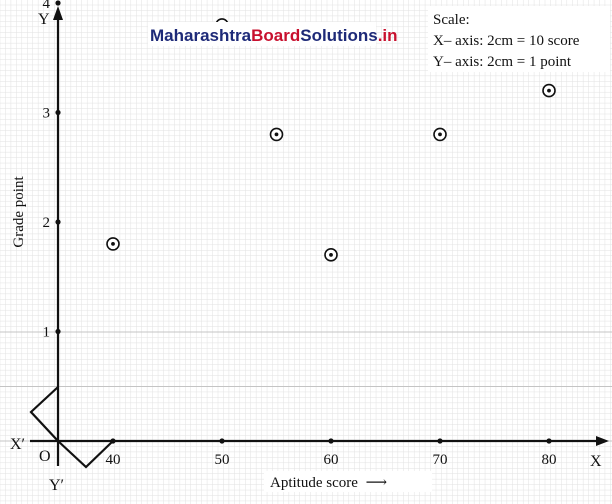 Image resolution: width=612 pixels, height=504 pixels. What do you see at coordinates (85, 454) in the screenshot?
I see `x-axis-break-kink` at bounding box center [85, 454].